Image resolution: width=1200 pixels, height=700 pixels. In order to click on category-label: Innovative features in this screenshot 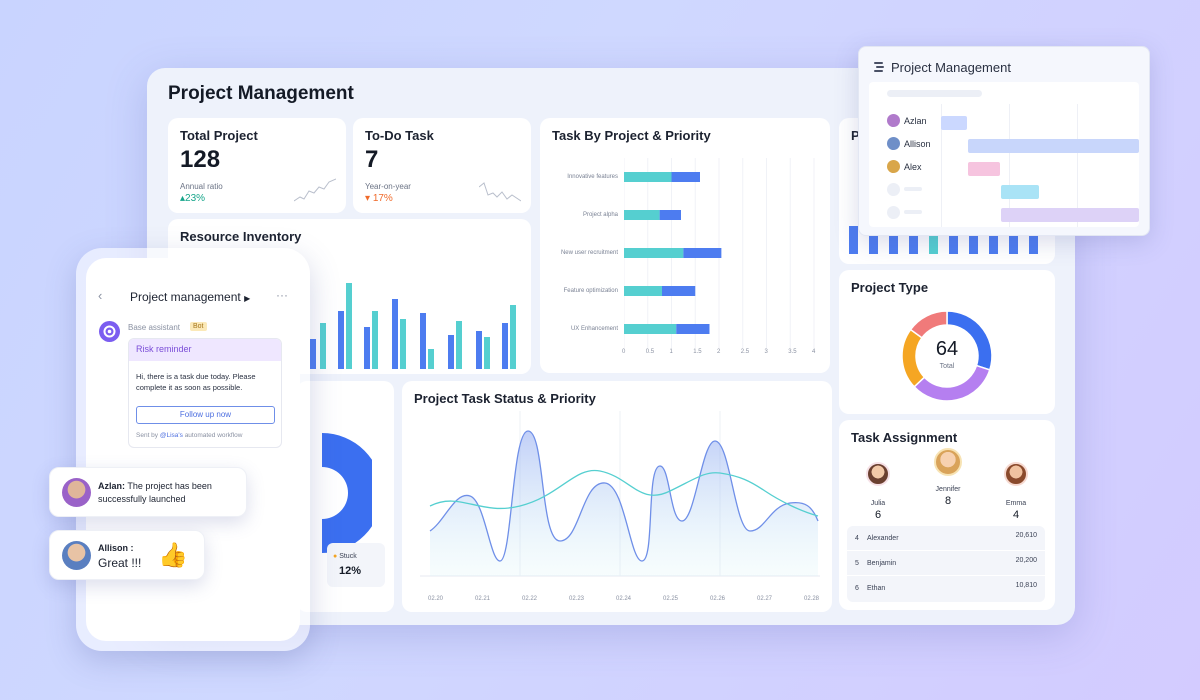, I will do `click(592, 177)`.